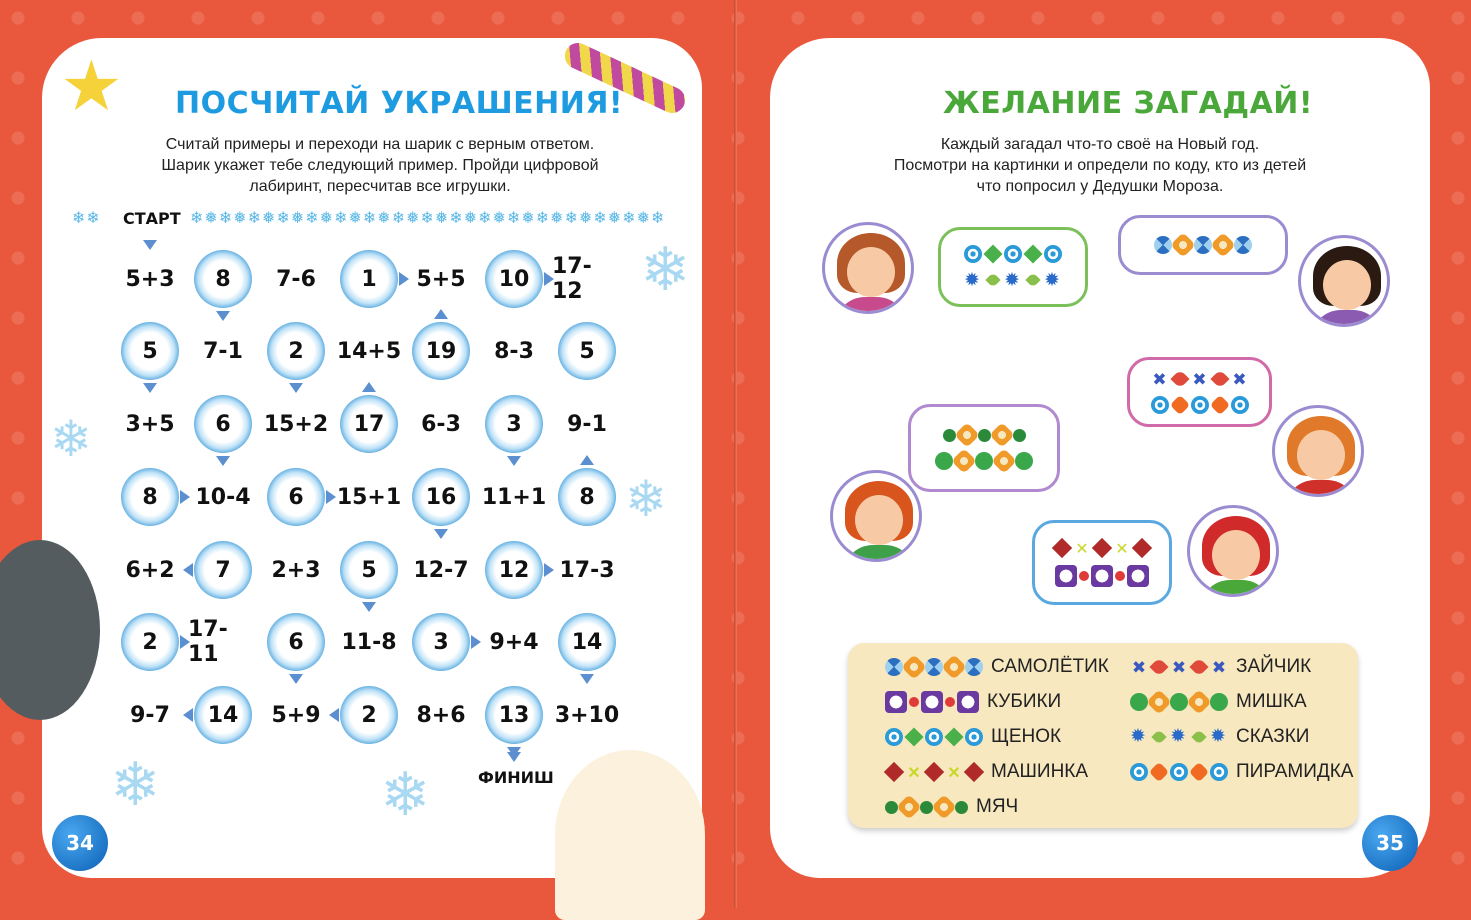 This screenshot has width=1471, height=920. Describe the element at coordinates (1024, 701) in the screenshot. I see `legend-label: КУБИКИ` at that location.